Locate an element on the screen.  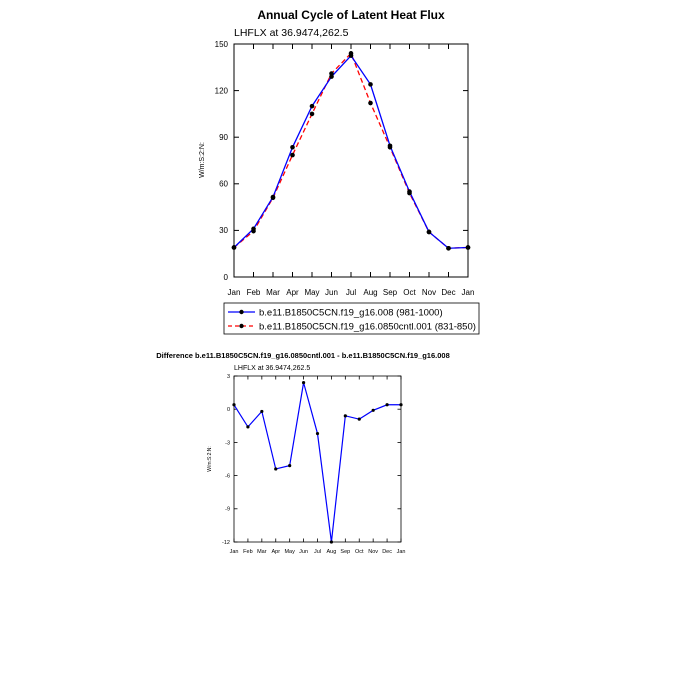
chart2-x-tick-label: Apr is located at coordinates (275, 552).